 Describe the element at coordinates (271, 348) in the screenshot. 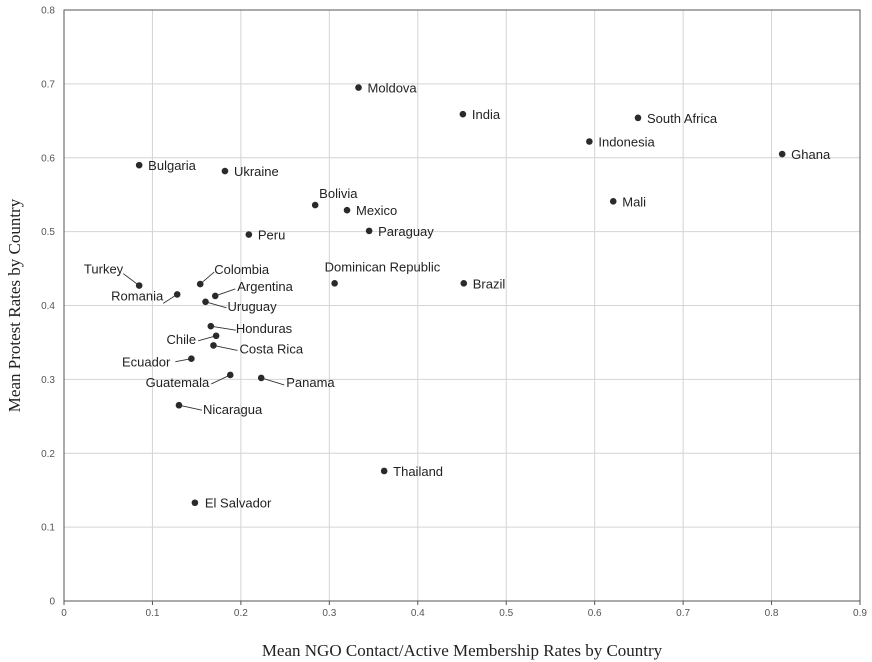

I see `point-label-costa-rica: Costa Rica` at that location.